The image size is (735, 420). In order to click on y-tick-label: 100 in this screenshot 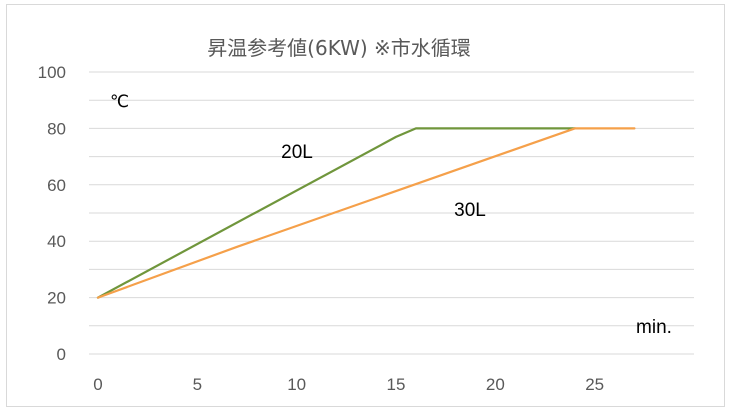, I will do `click(52, 72)`.